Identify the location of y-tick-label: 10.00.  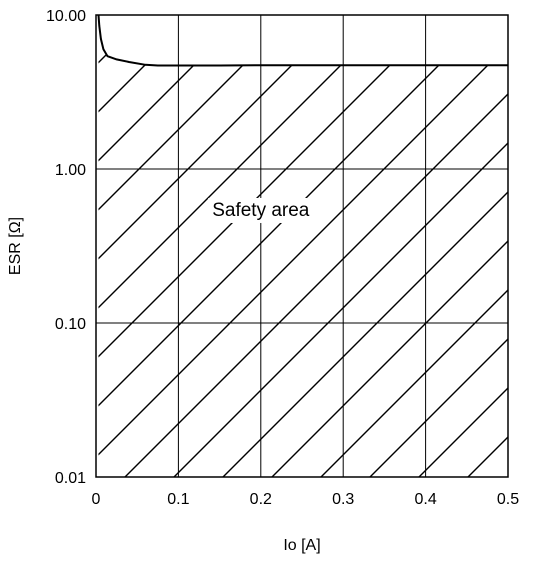
(66, 16).